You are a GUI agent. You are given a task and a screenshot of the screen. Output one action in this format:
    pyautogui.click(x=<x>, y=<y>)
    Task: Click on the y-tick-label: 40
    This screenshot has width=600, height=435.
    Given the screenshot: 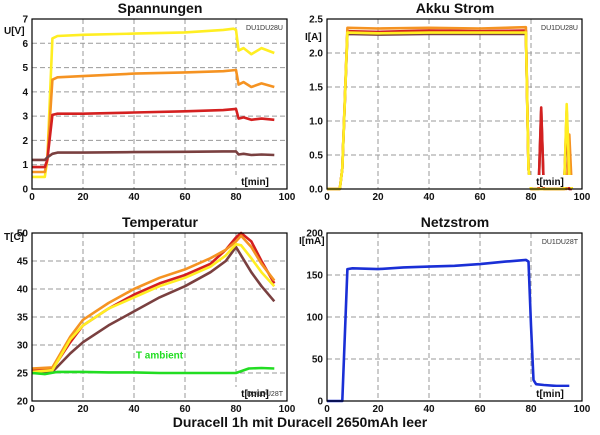 What is the action you would take?
    pyautogui.click(x=23, y=290)
    